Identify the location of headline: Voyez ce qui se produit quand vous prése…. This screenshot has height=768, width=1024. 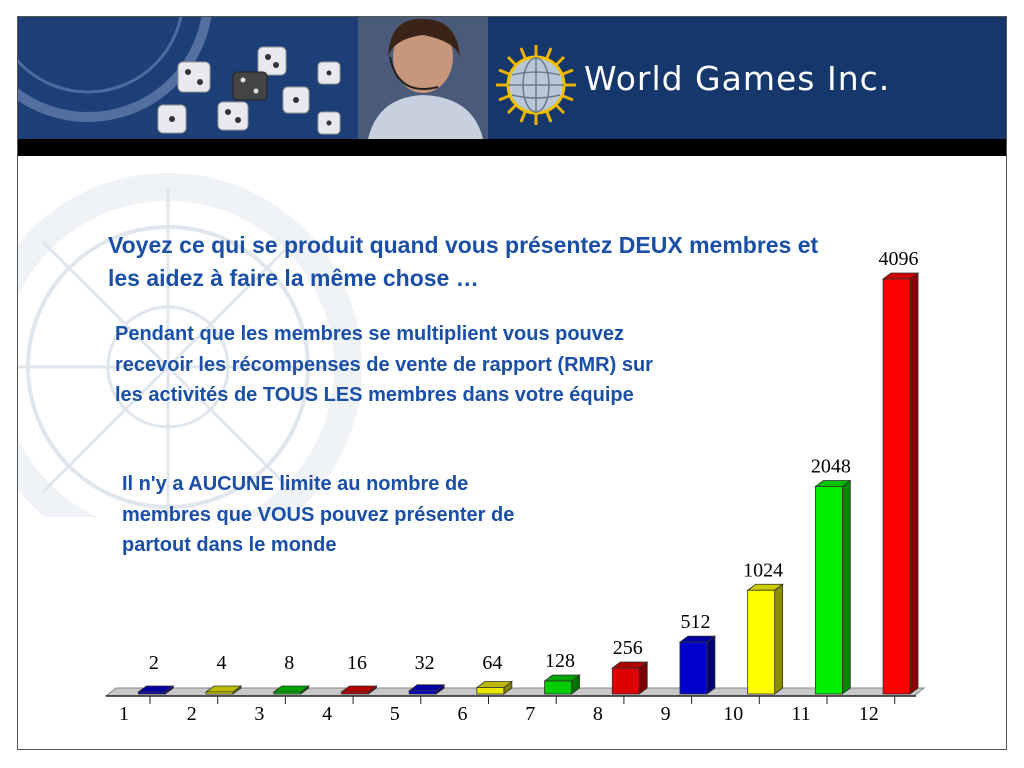
(463, 261).